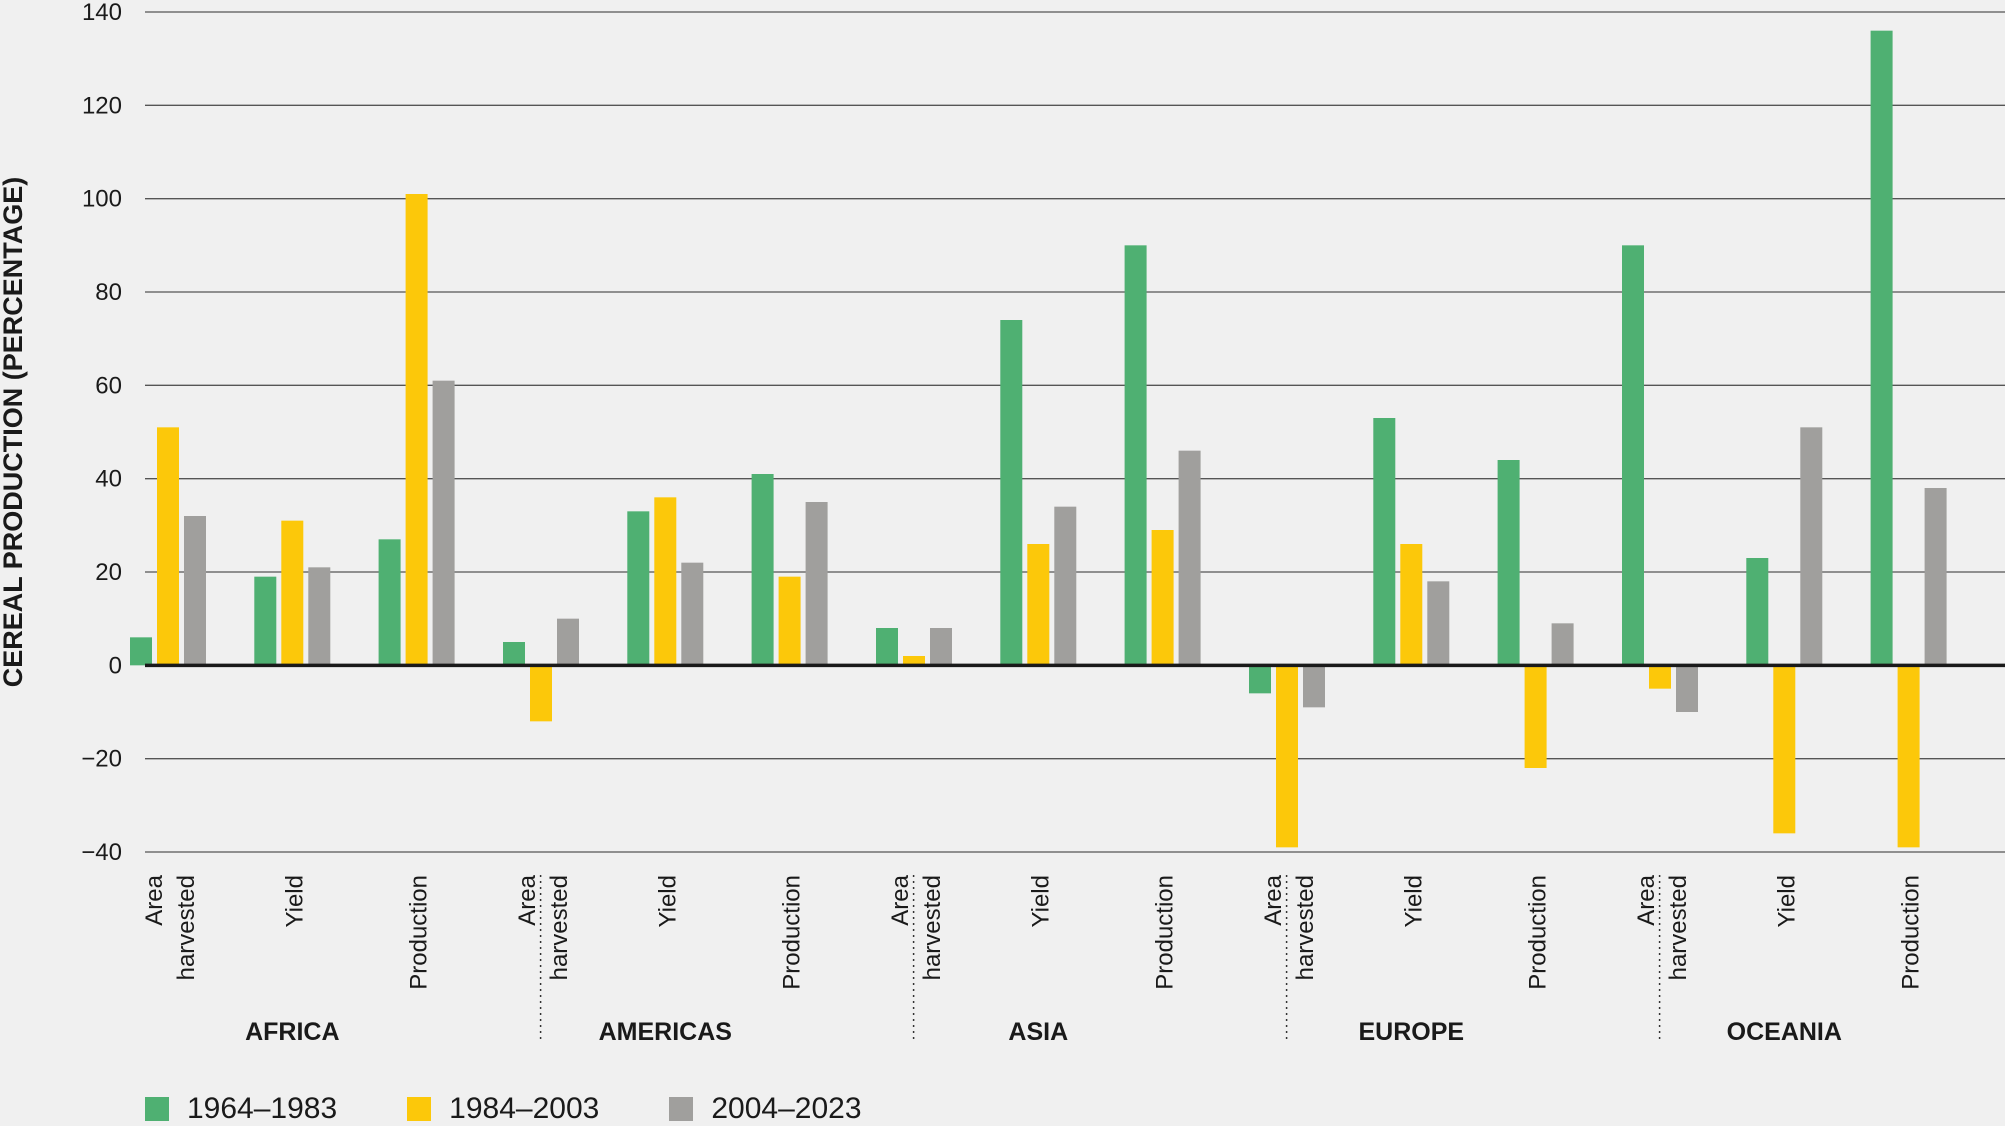  I want to click on y-tick-label: 100, so click(102, 199).